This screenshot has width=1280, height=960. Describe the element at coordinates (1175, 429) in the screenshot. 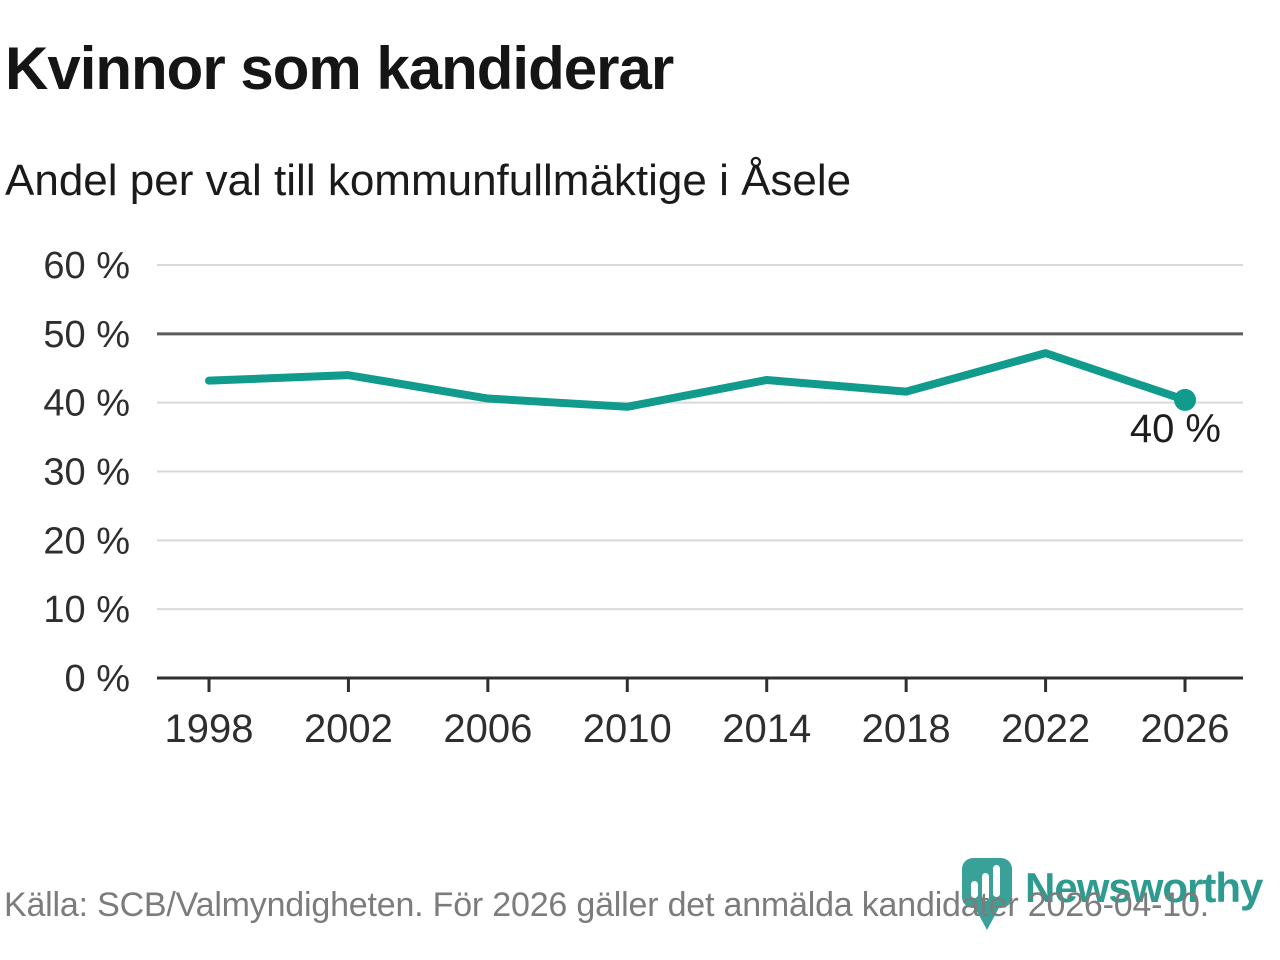

I see `end-point-label: 40 %` at that location.